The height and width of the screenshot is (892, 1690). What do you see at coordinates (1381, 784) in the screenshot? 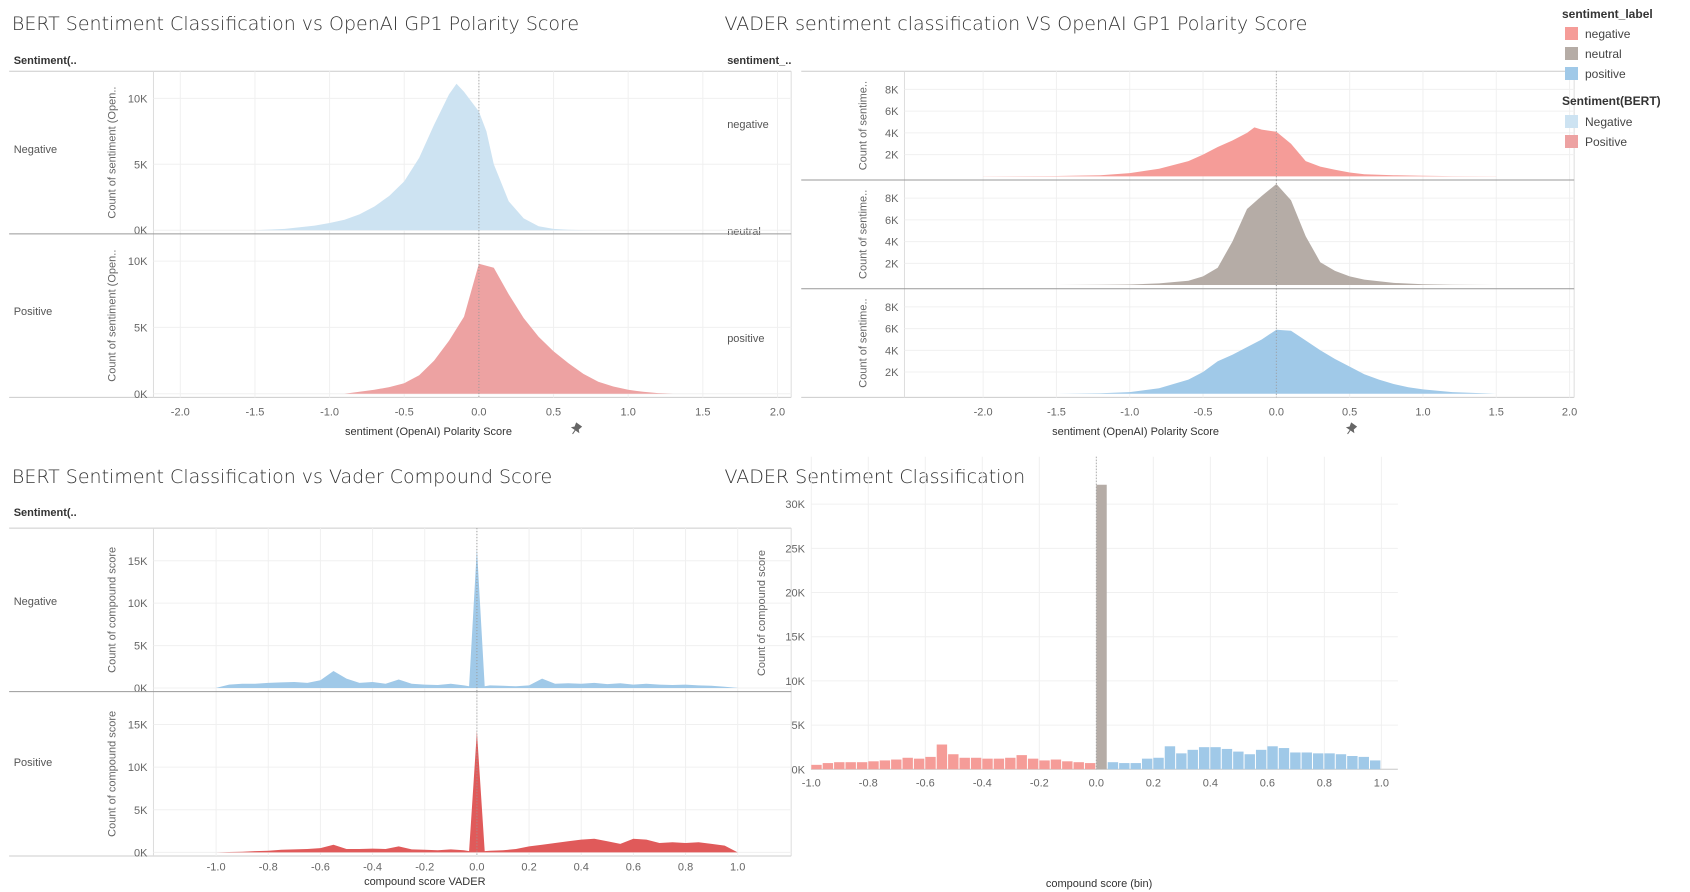
I see `q4-xtick-label: 1.0` at bounding box center [1381, 784].